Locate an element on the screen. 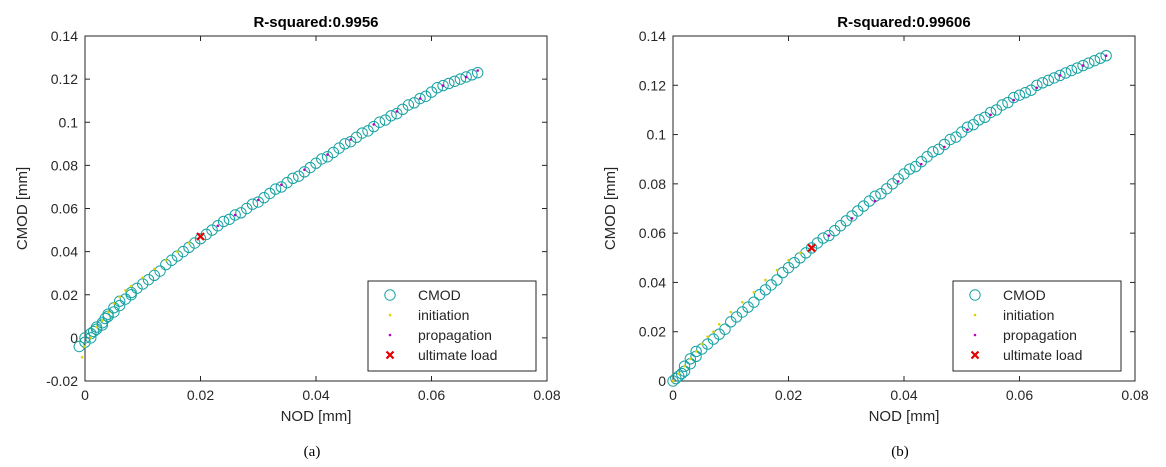  y-tick-label: 0.04 is located at coordinates (652, 282).